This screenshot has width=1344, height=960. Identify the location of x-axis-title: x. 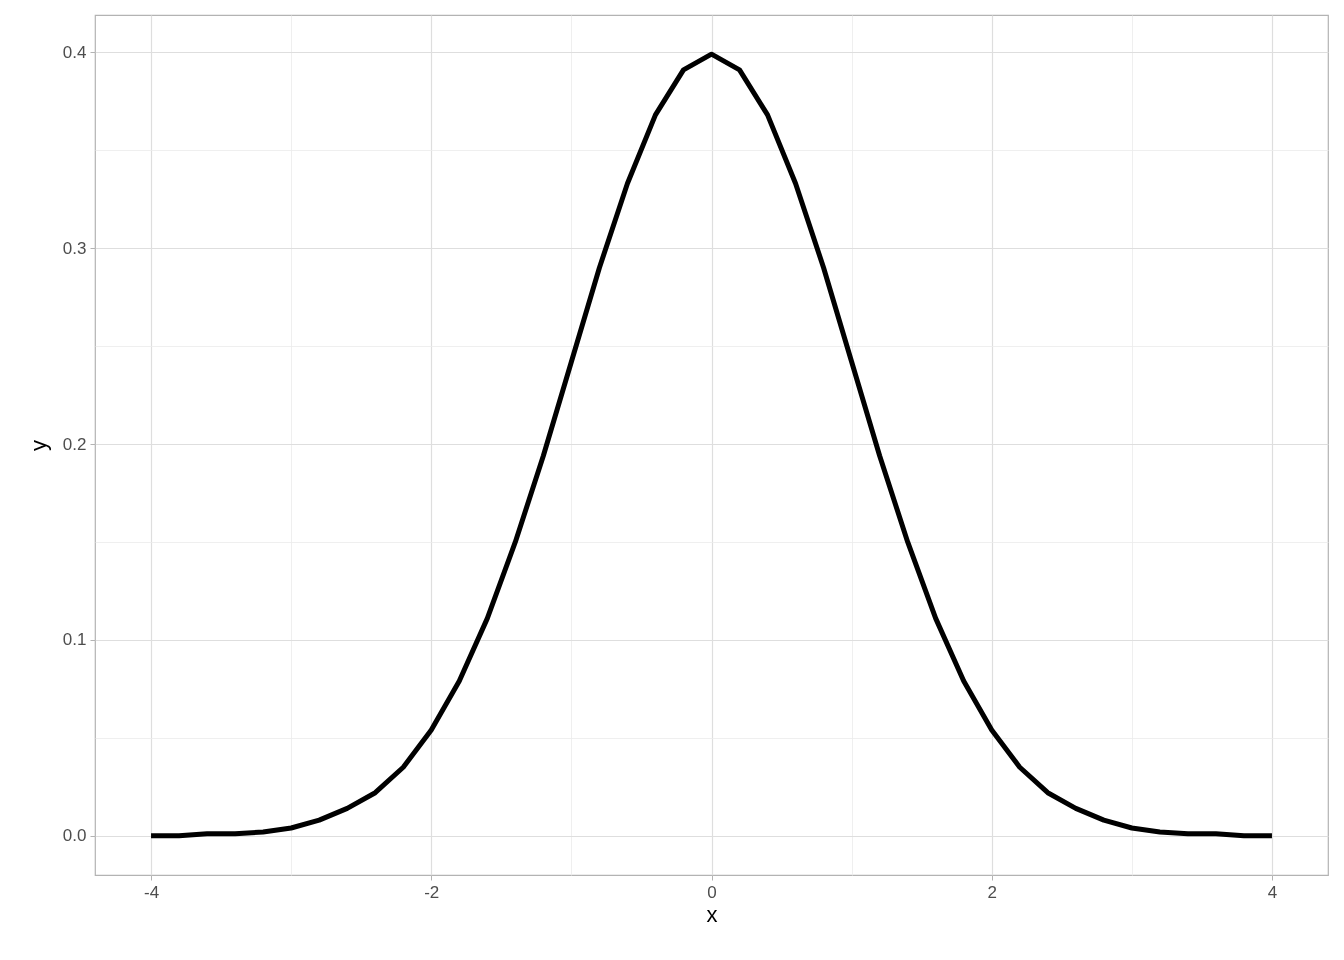
(712, 914).